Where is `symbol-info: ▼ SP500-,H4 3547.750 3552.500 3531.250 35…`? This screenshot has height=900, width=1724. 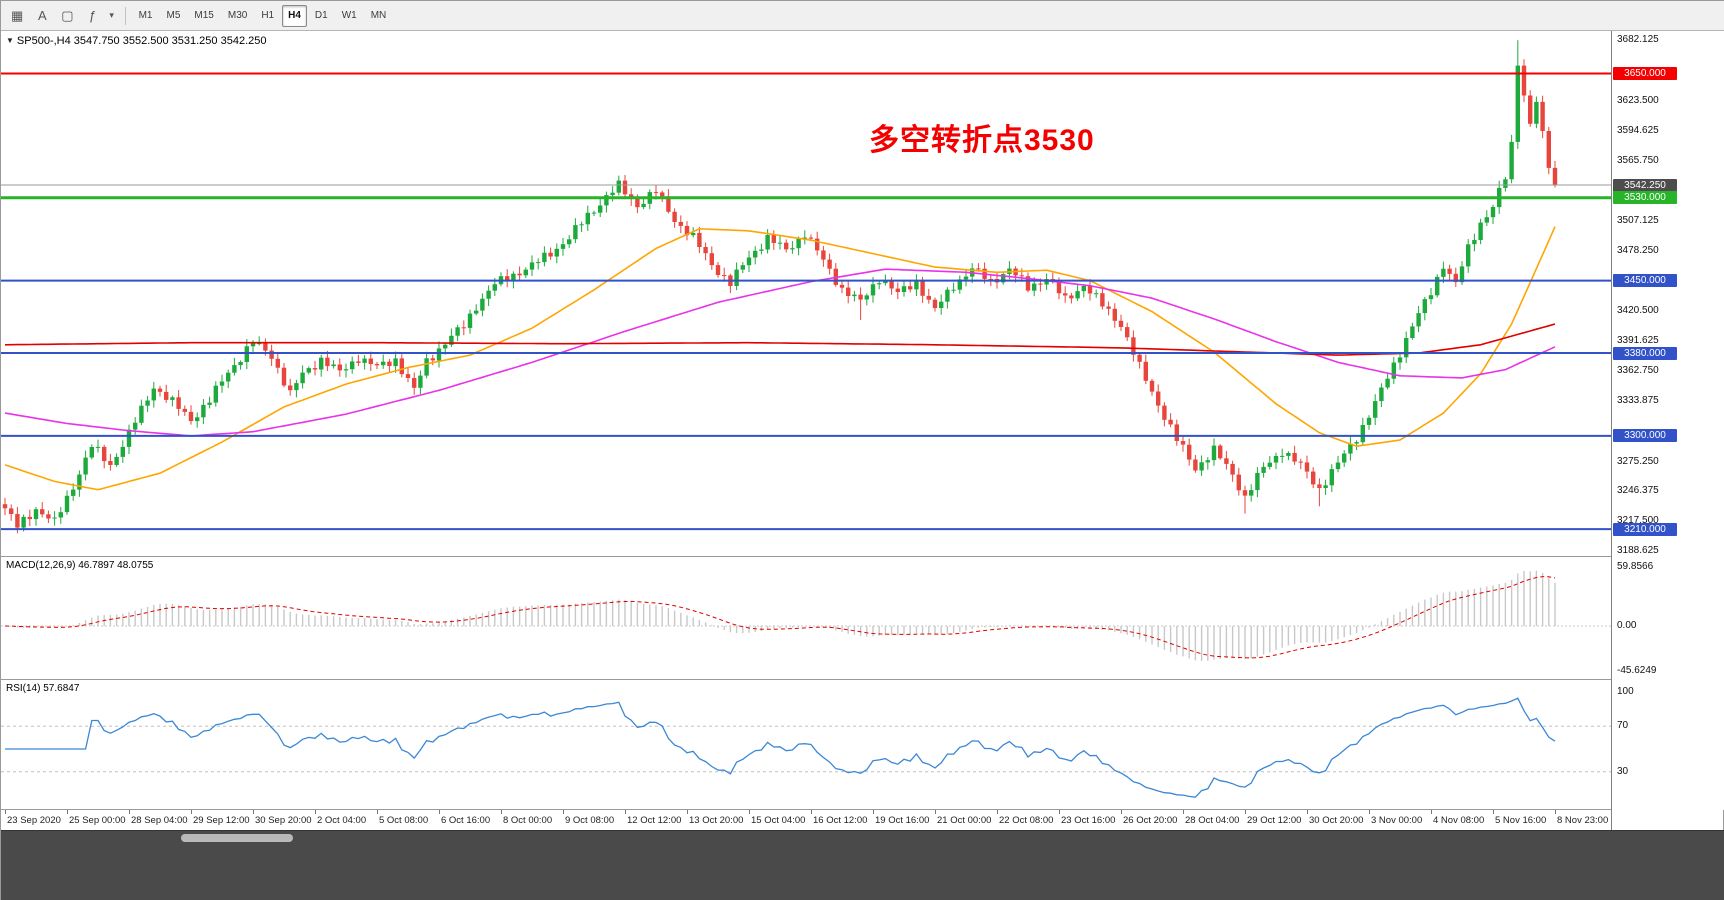 symbol-info: ▼ SP500-,H4 3547.750 3552.500 3531.250 35… is located at coordinates (136, 41).